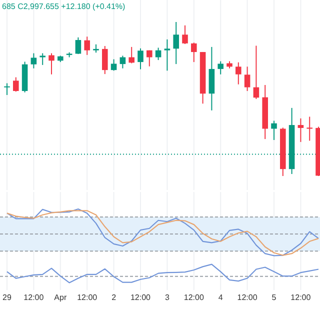 The height and width of the screenshot is (320, 320). What do you see at coordinates (64, 6) in the screenshot?
I see `text: 685 C2,997.655 +12.180 (+0.41%)` at bounding box center [64, 6].